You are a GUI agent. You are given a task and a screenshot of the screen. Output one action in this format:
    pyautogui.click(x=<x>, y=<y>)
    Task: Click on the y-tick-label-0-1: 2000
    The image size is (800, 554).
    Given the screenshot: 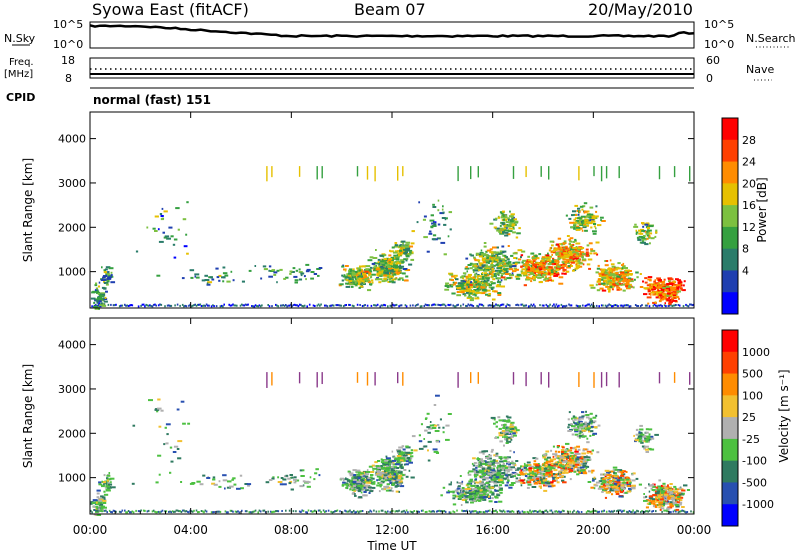 What is the action you would take?
    pyautogui.click(x=72, y=227)
    